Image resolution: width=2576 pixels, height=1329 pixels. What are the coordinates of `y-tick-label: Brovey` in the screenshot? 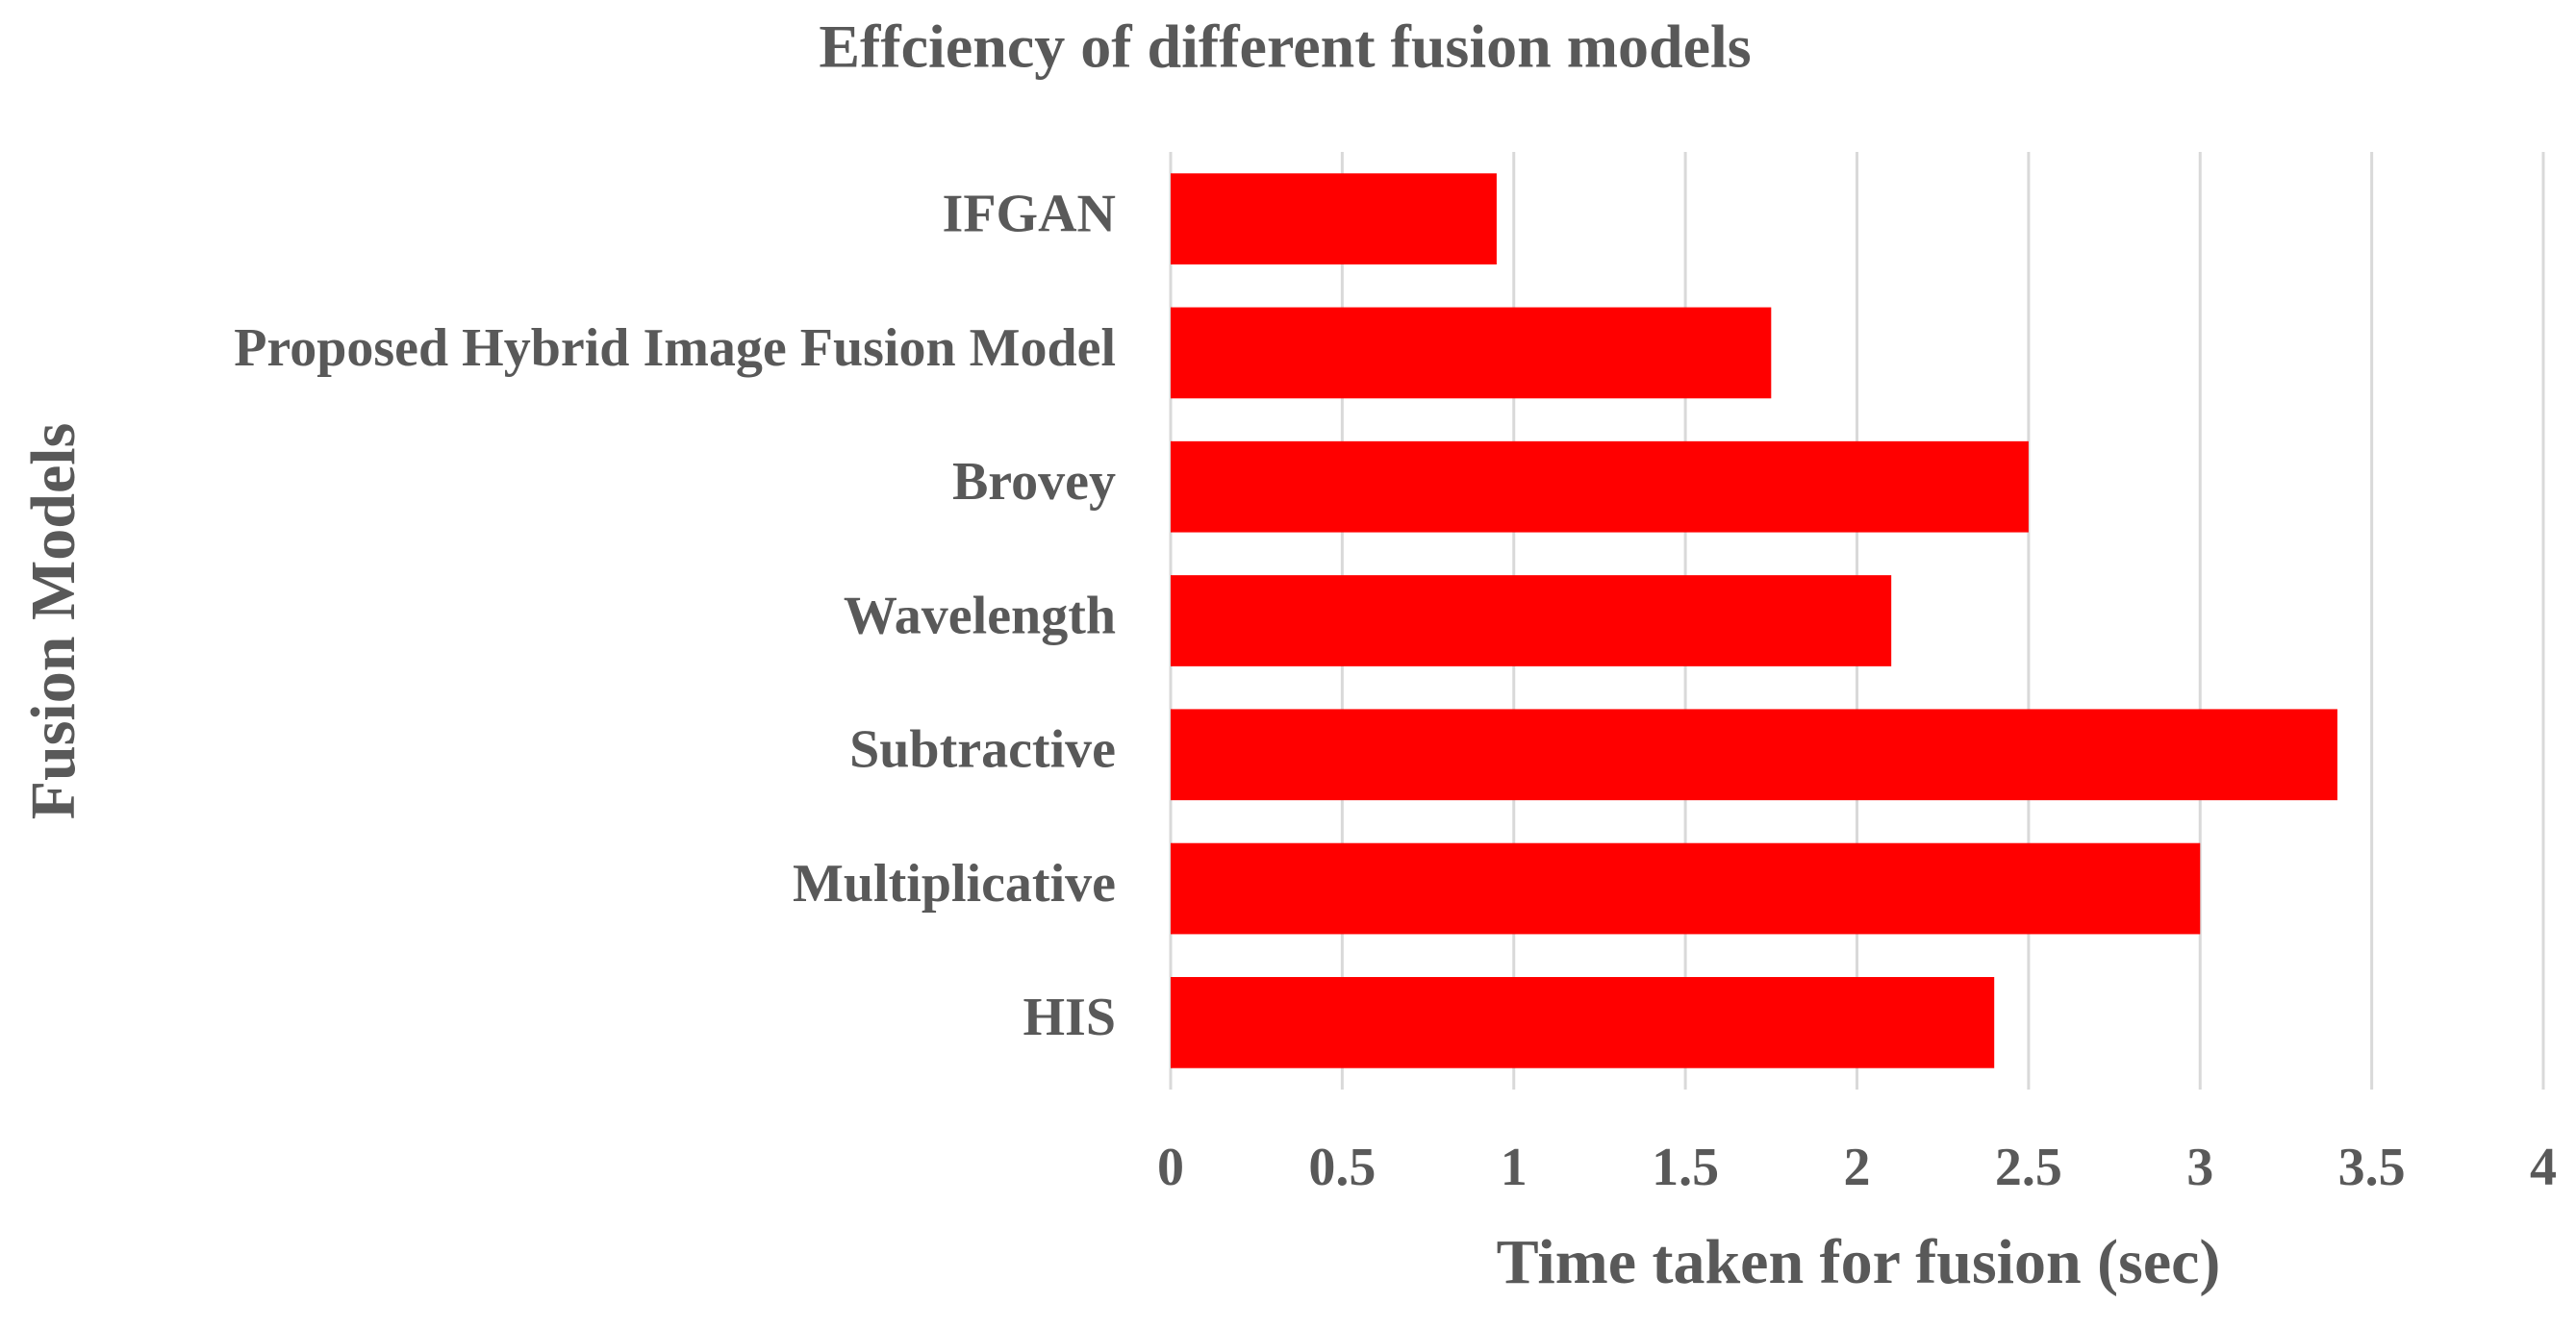 It's located at (1034, 482).